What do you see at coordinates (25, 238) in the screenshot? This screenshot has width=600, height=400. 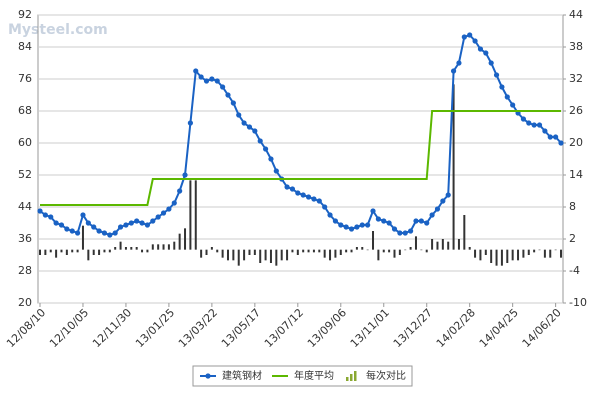 I see `y-tick-label: 36` at bounding box center [25, 238].